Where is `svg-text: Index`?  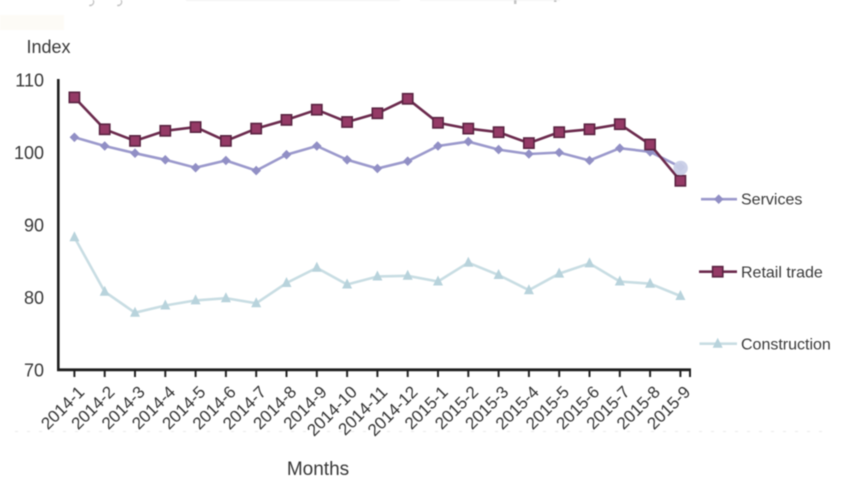 svg-text: Index is located at coordinates (49, 47).